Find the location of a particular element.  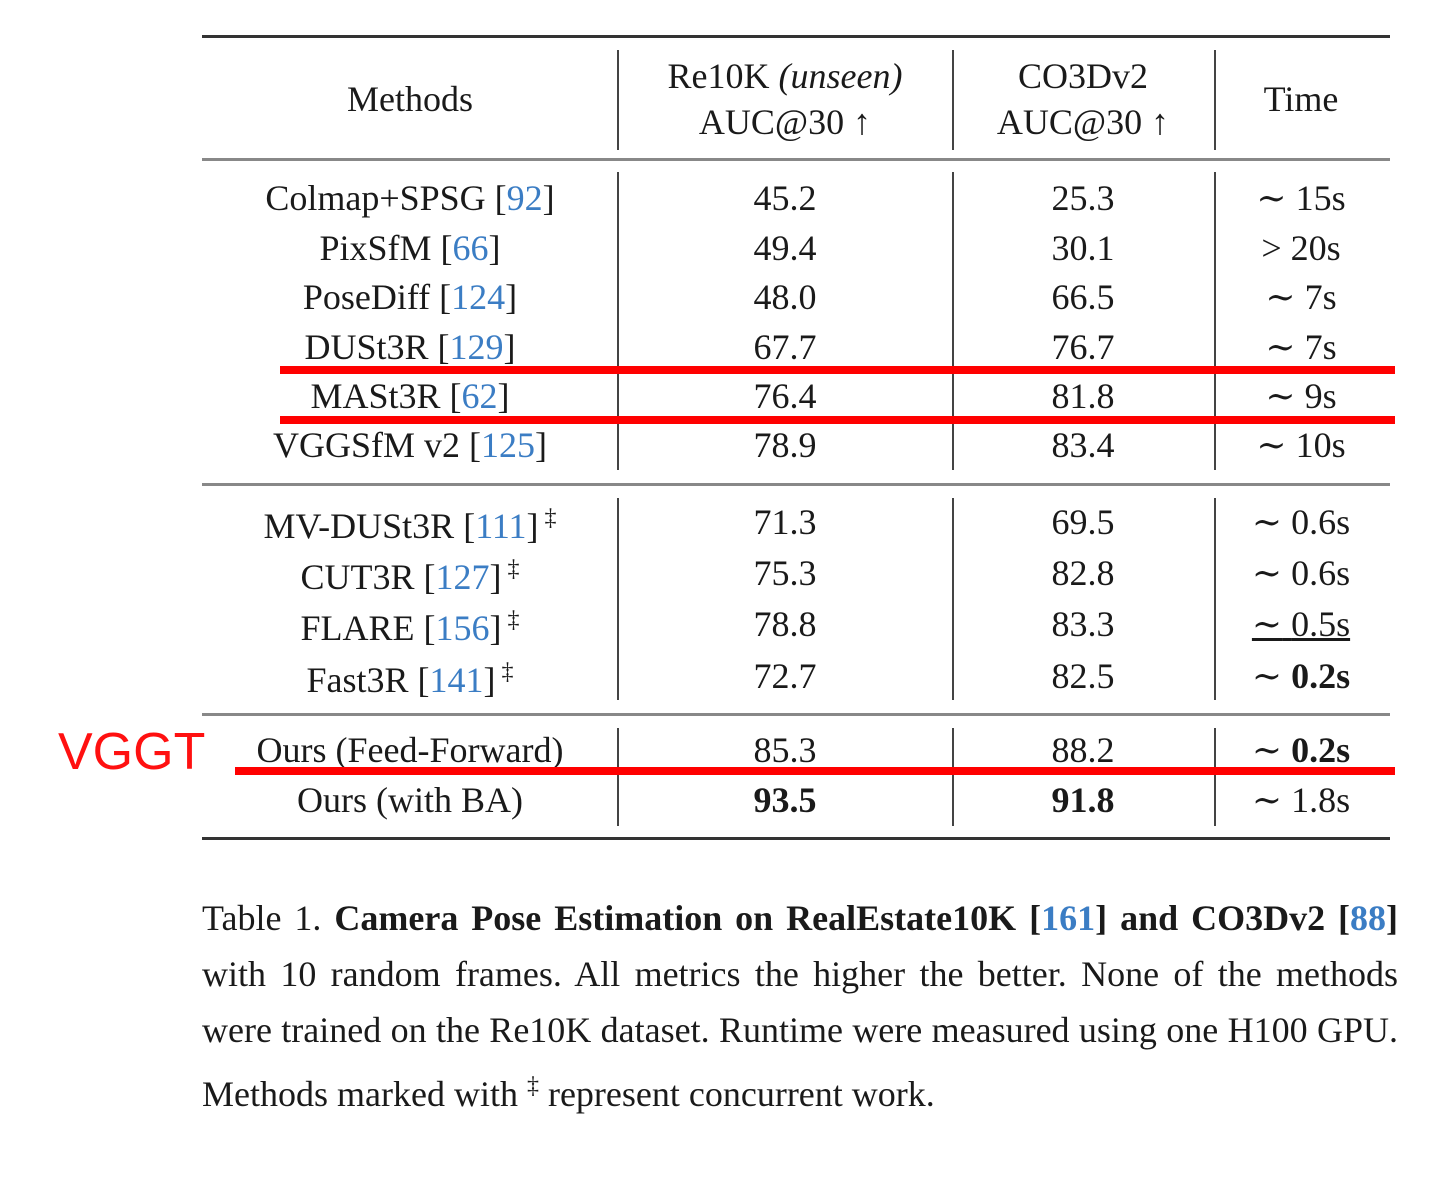

method-name: FLARE is located at coordinates (357, 628).